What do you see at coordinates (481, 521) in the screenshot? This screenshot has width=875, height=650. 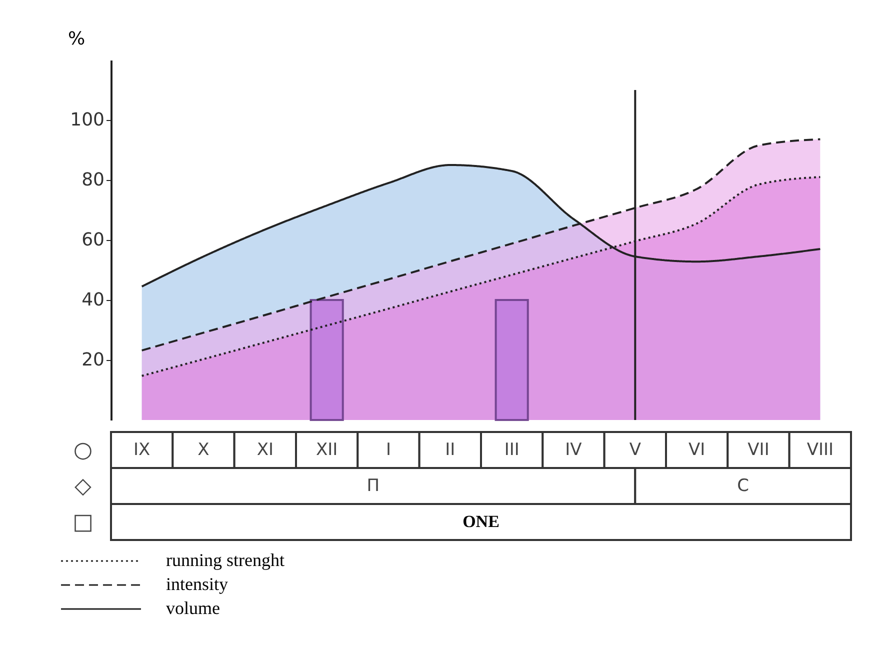 I see `text: ONE` at bounding box center [481, 521].